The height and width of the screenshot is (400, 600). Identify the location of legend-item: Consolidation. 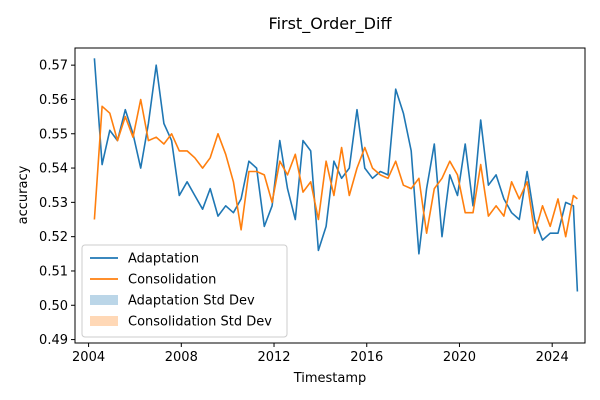
(153, 280).